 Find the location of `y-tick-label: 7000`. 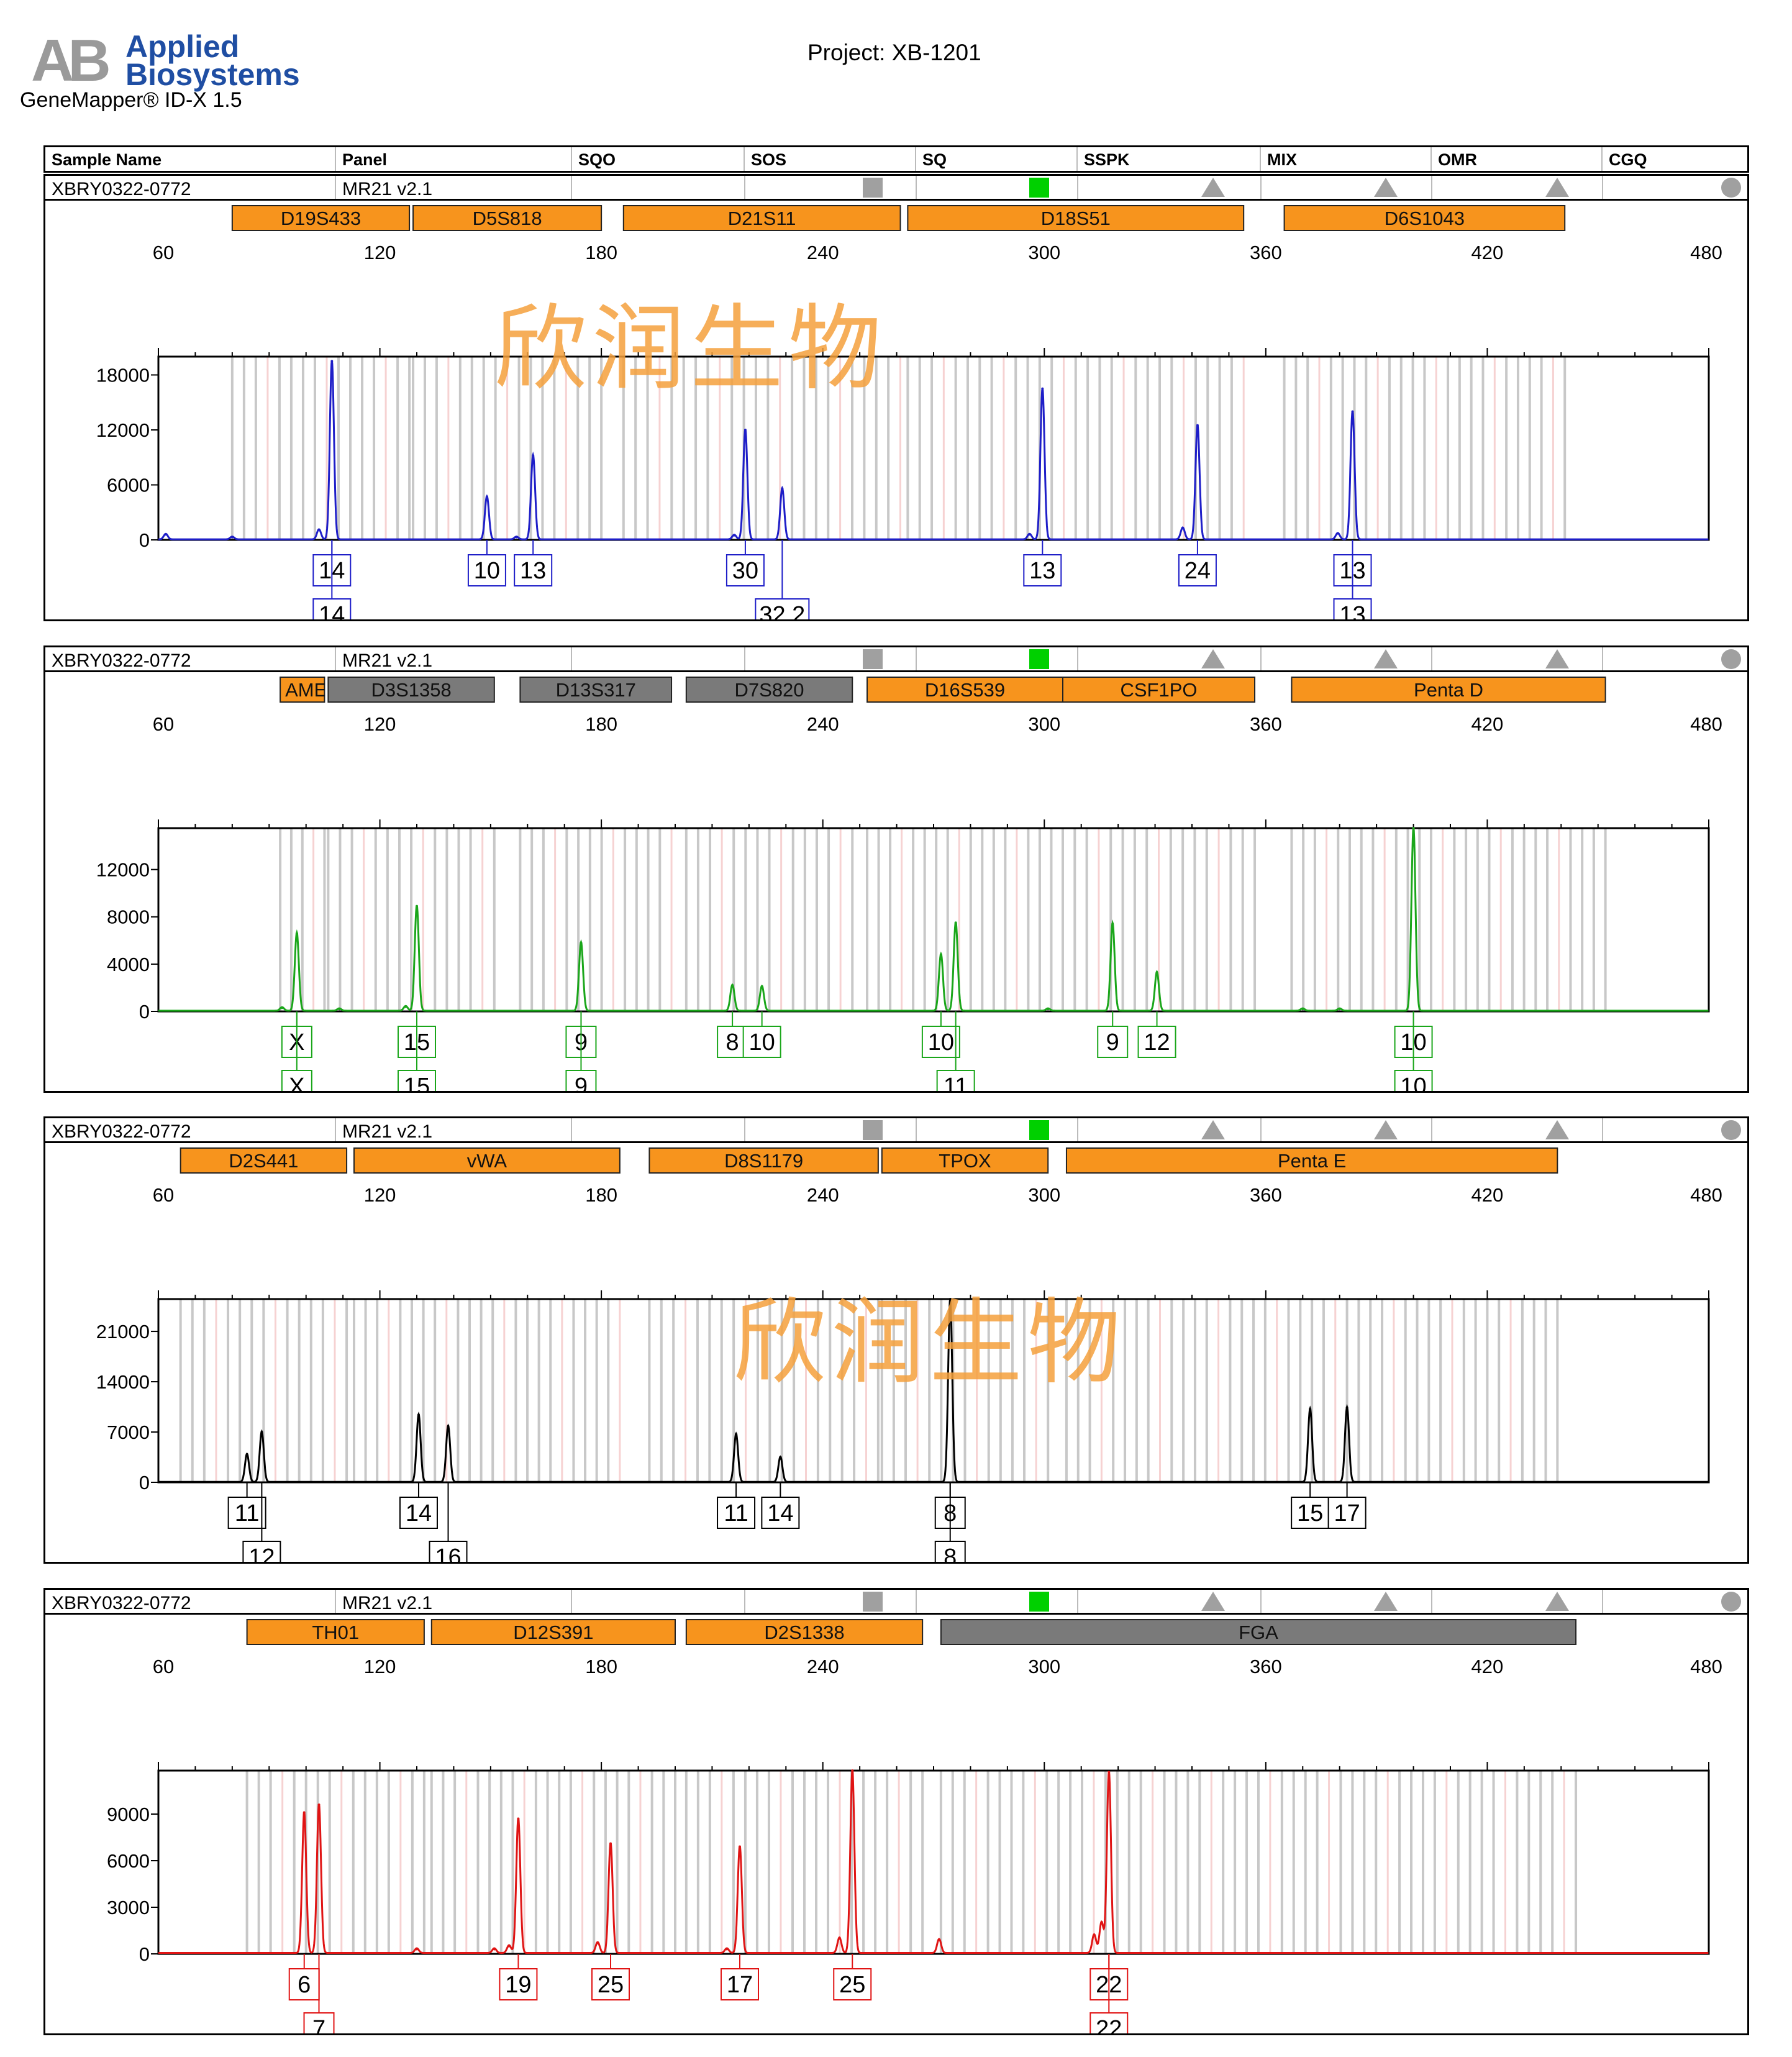

y-tick-label: 7000 is located at coordinates (128, 1432).